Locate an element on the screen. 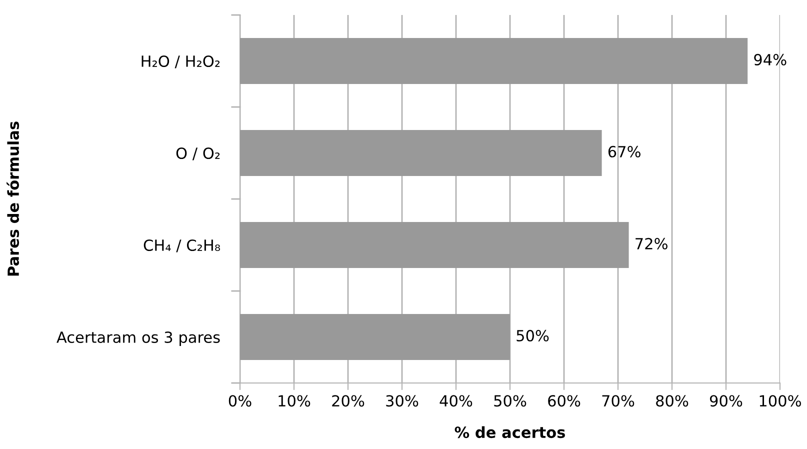 The width and height of the screenshot is (807, 449). data-label: 94% is located at coordinates (770, 60).